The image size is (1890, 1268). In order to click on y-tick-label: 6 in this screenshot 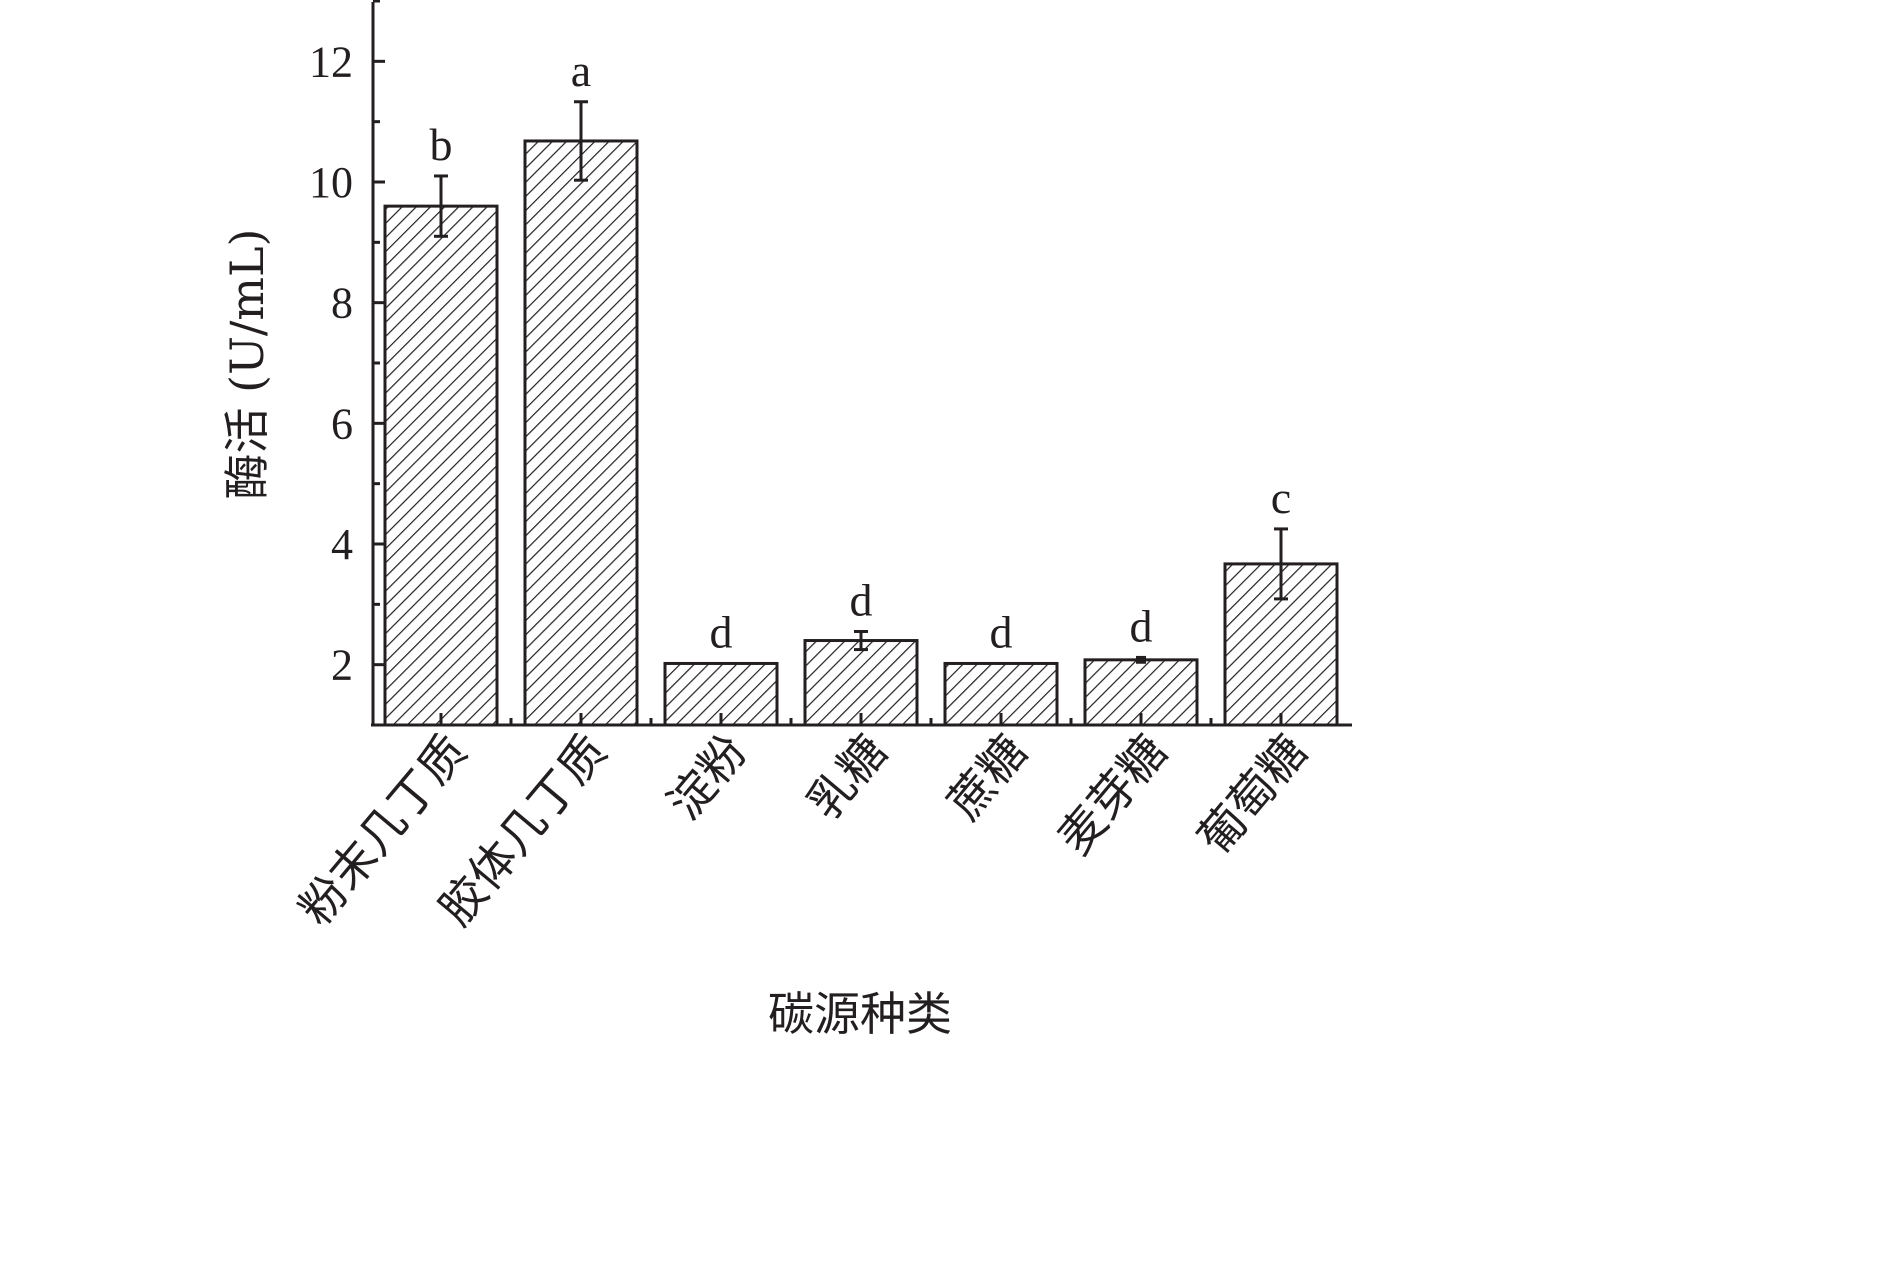, I will do `click(342, 423)`.